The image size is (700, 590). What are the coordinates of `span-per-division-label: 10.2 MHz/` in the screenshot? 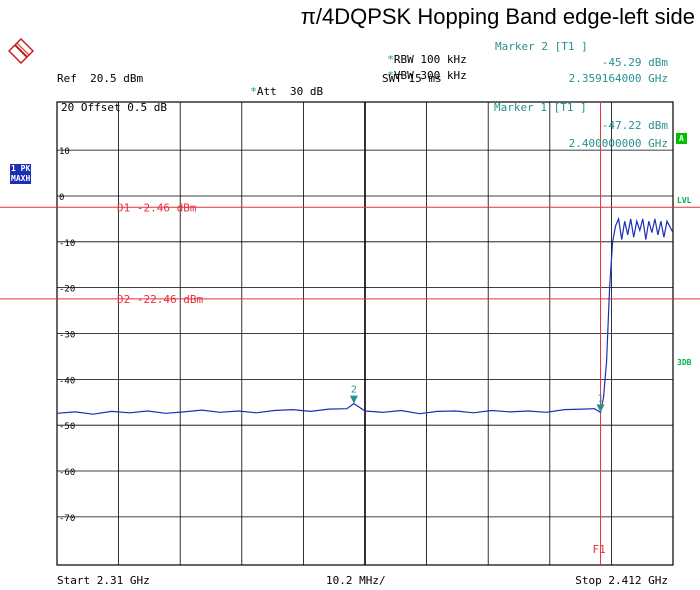 It's located at (356, 580).